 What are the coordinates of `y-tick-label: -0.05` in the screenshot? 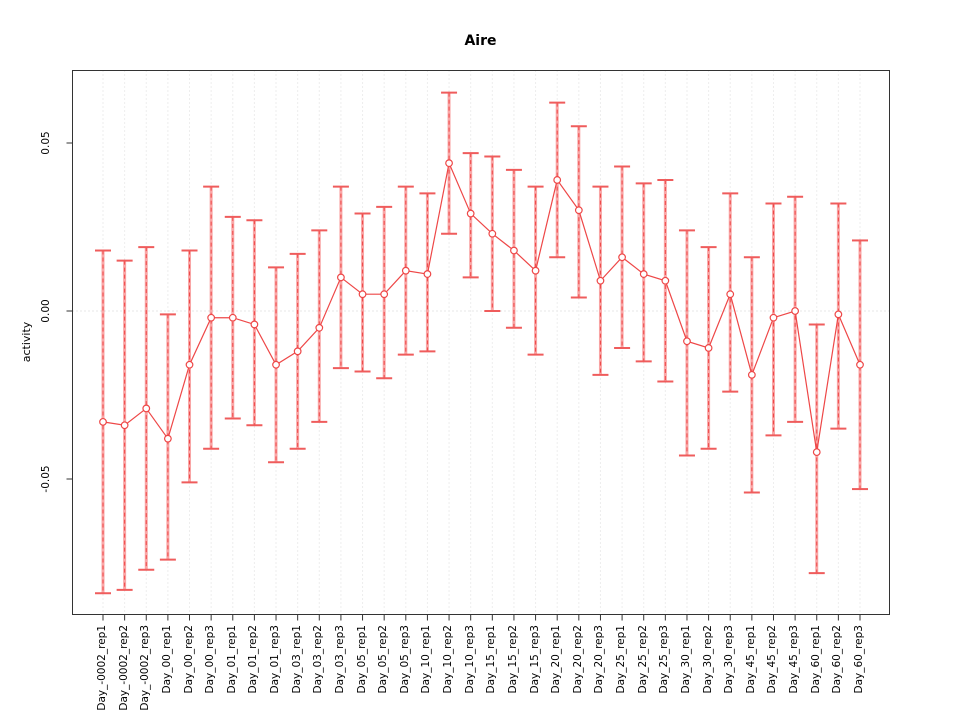 It's located at (46, 479).